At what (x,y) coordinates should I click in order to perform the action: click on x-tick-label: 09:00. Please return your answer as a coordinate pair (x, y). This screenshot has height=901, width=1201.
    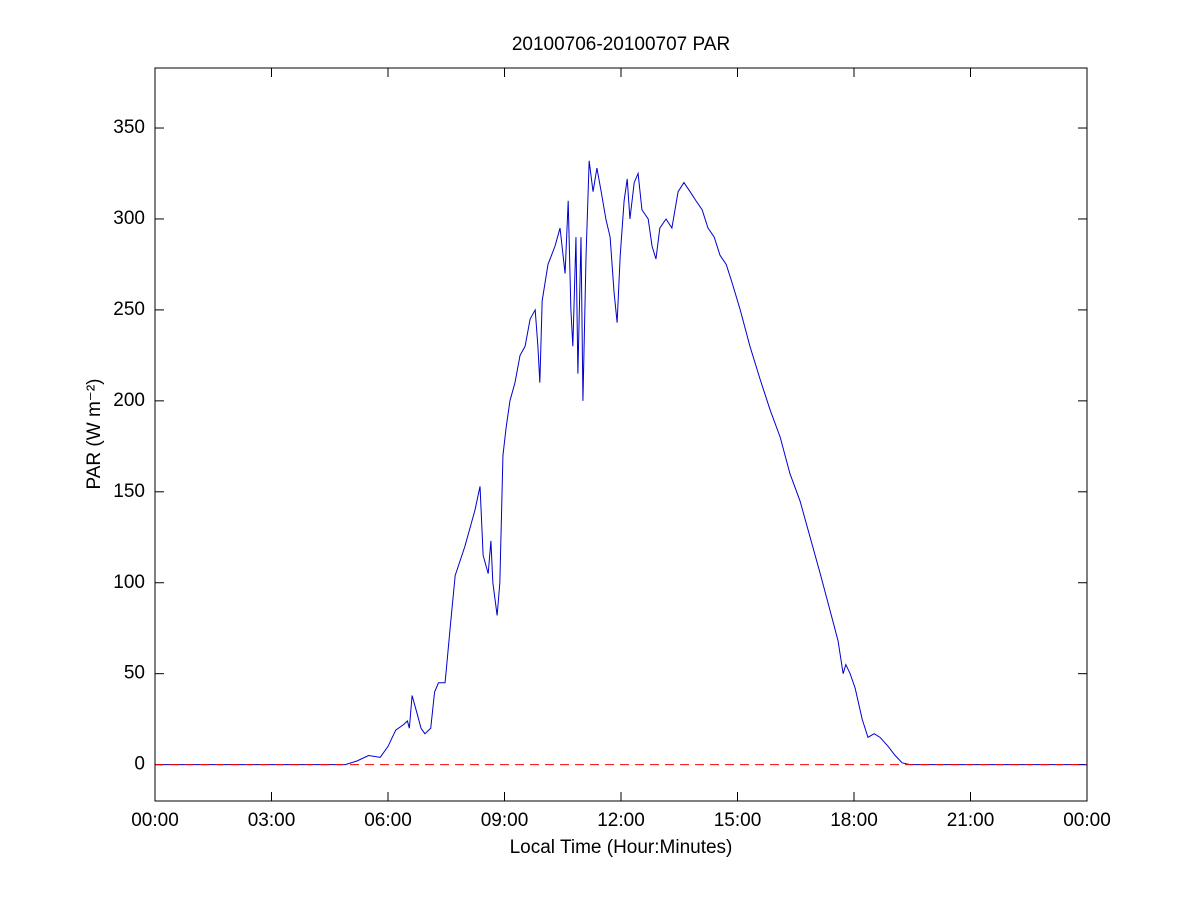
    Looking at the image, I should click on (505, 820).